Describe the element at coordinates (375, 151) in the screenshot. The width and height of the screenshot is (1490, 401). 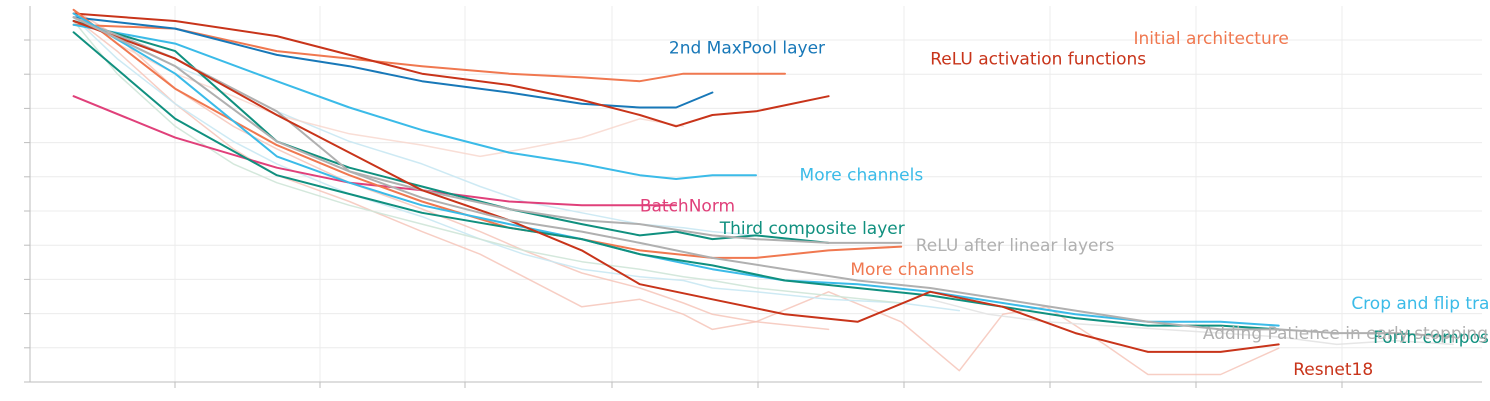
I see `series-line-batchnorm` at that location.